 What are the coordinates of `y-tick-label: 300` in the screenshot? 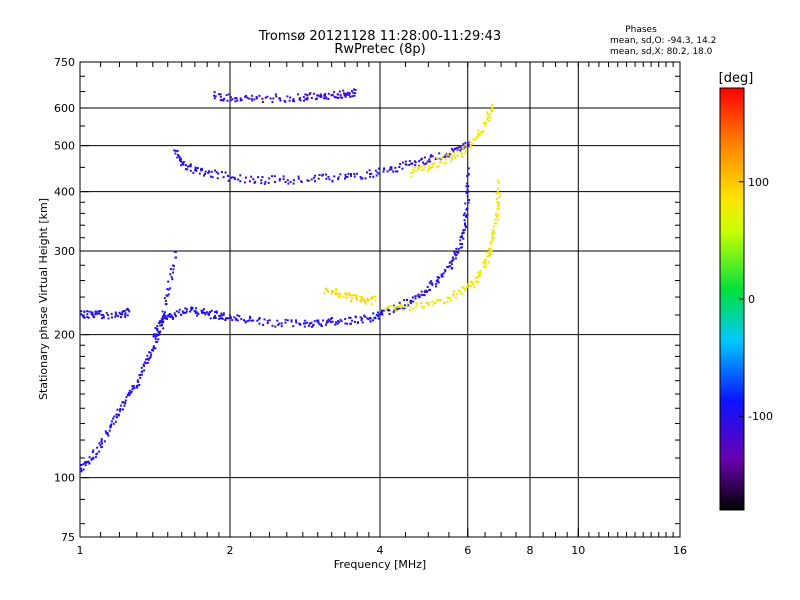 It's located at (64, 251).